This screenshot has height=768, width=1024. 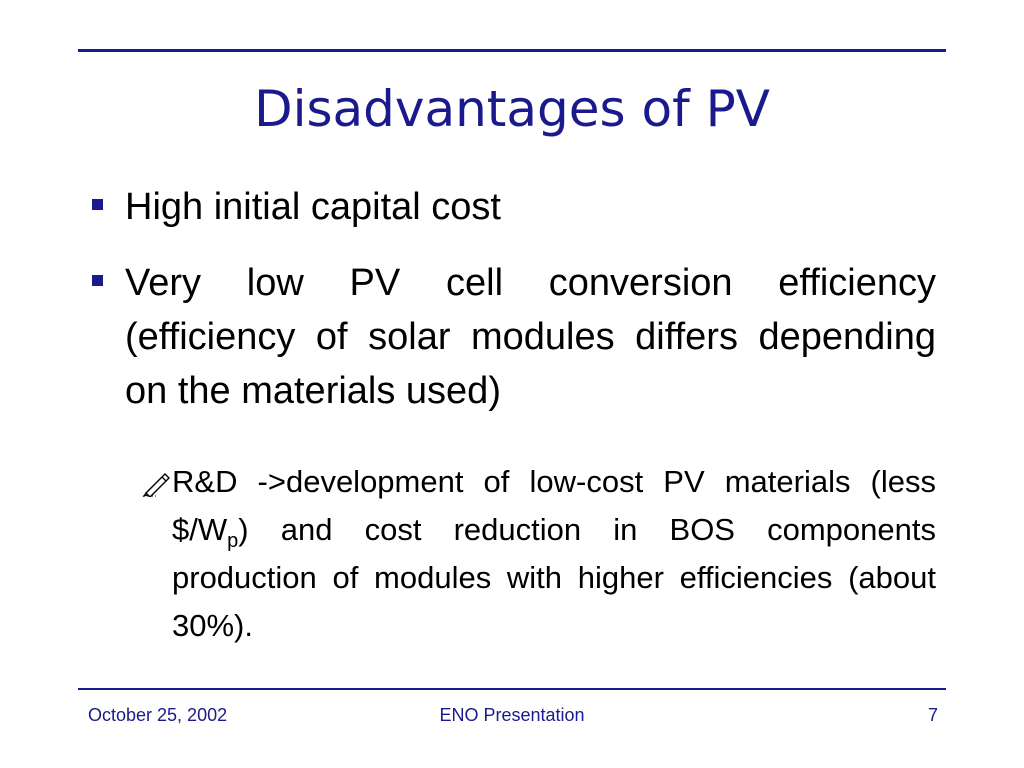 I want to click on writing-hand-icon, so click(x=156, y=485).